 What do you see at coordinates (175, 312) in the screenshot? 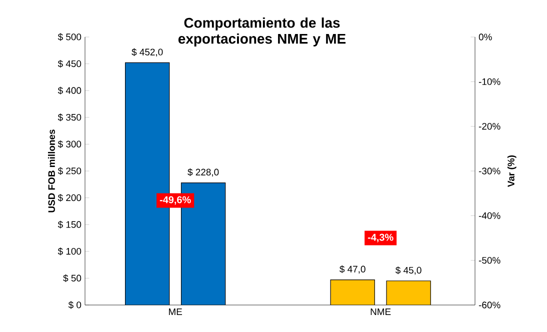
I see `x-tick-label: ME` at bounding box center [175, 312].